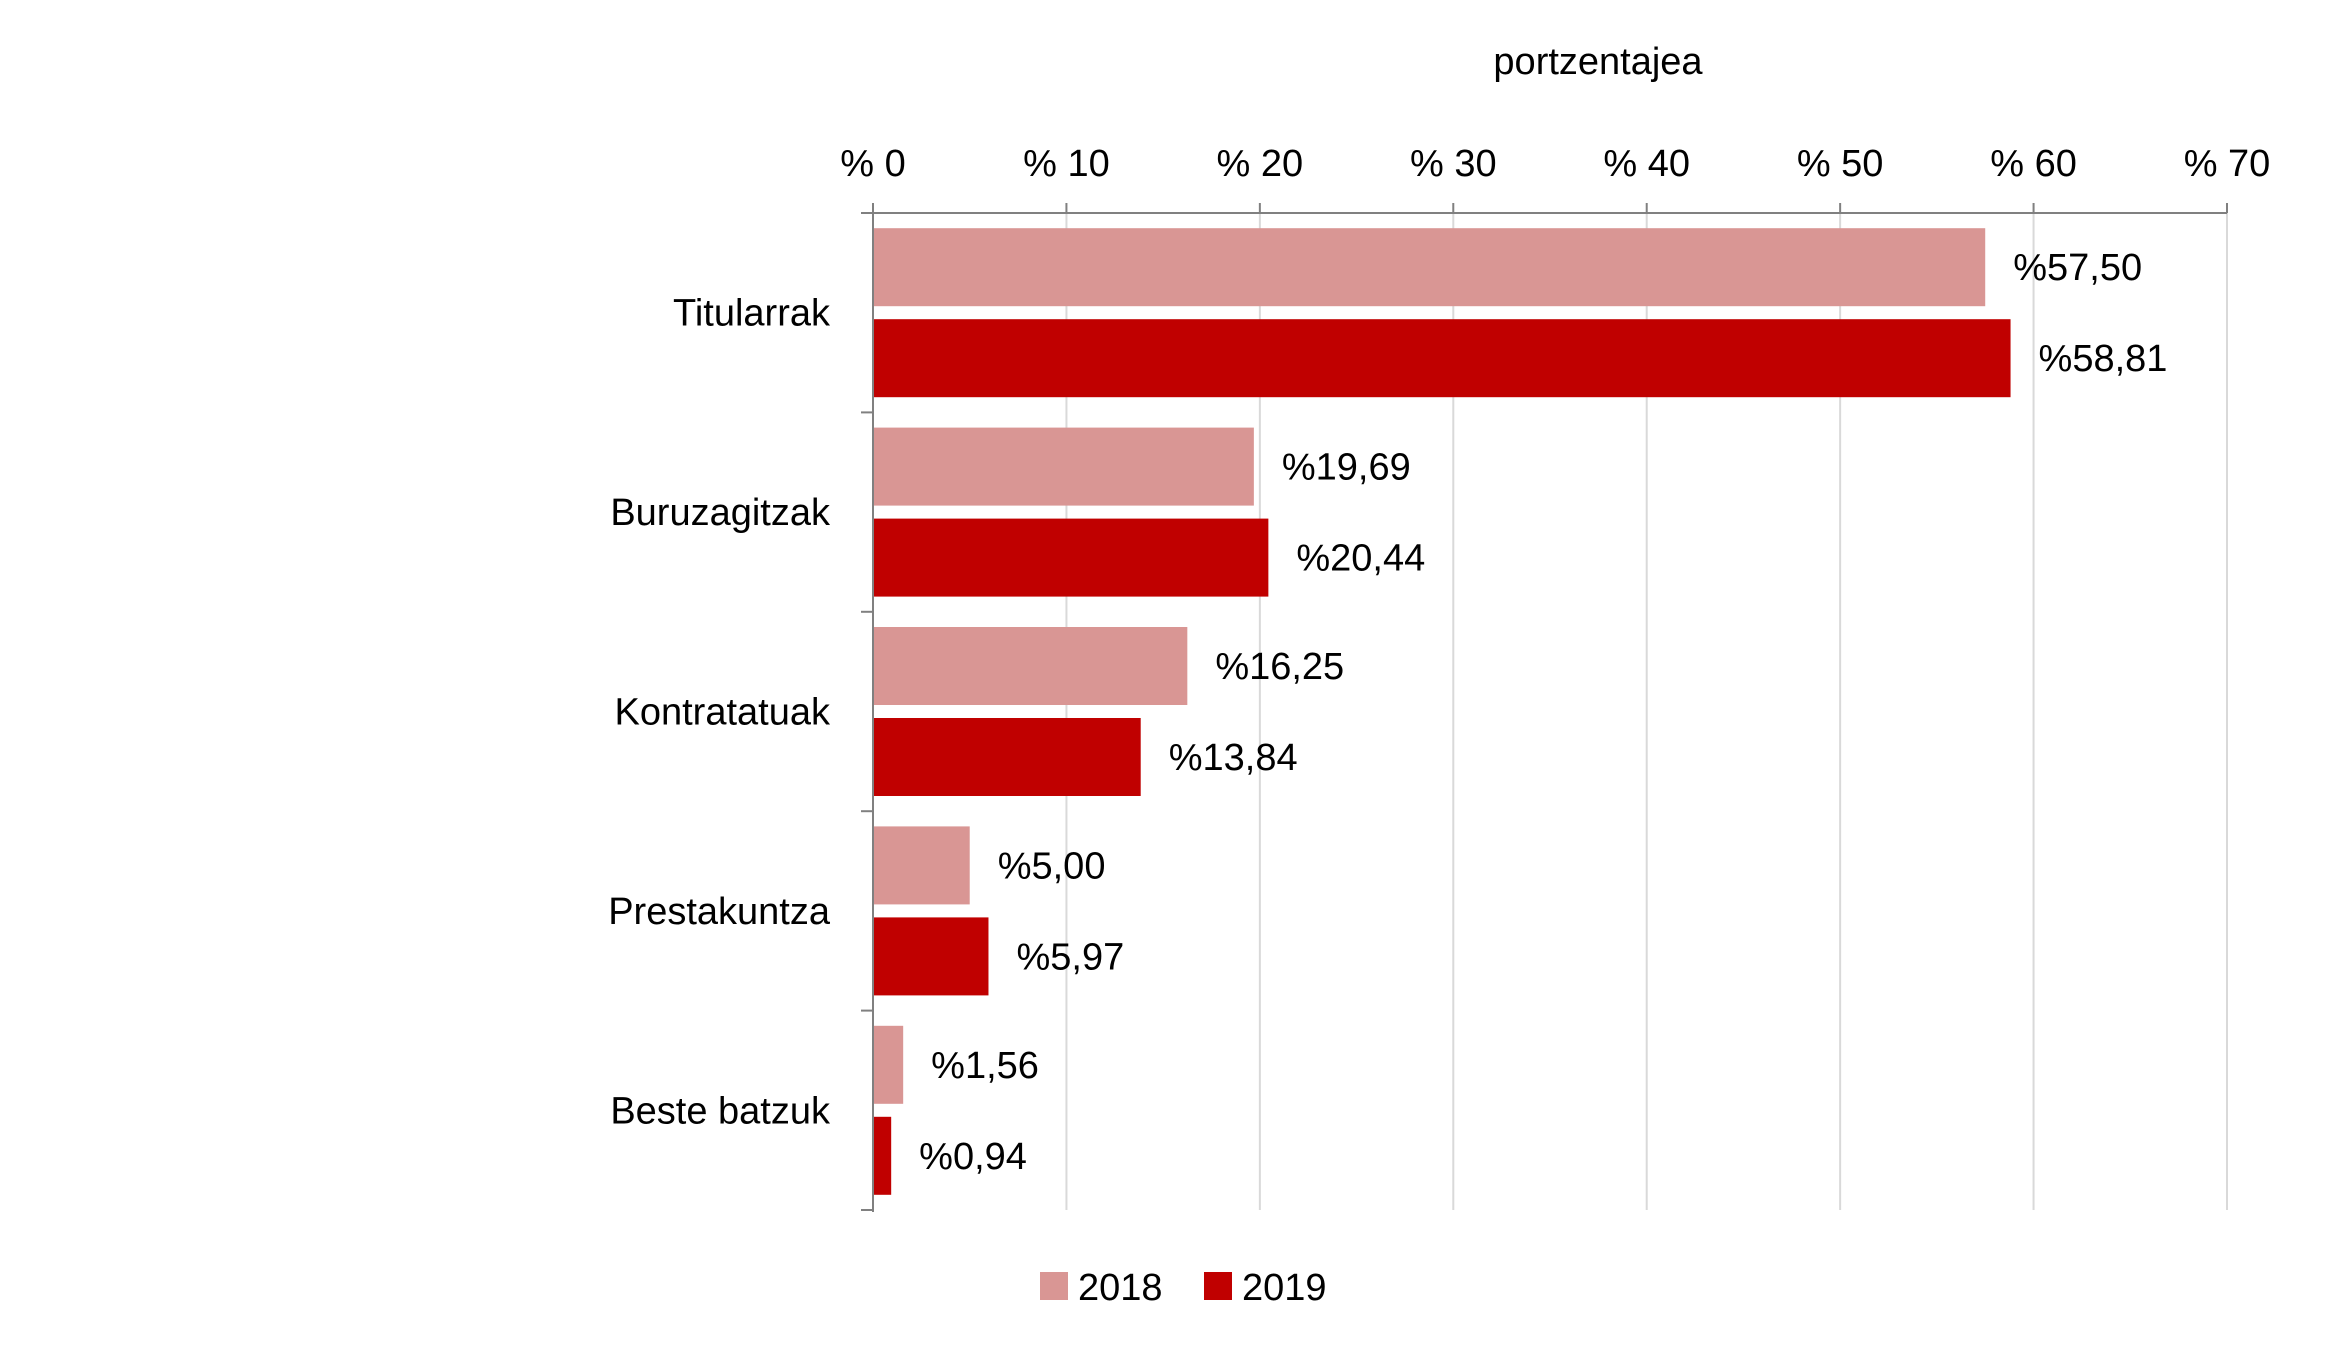  Describe the element at coordinates (1233, 758) in the screenshot. I see `data-label-Kontratatuak-2019: %13,84` at that location.